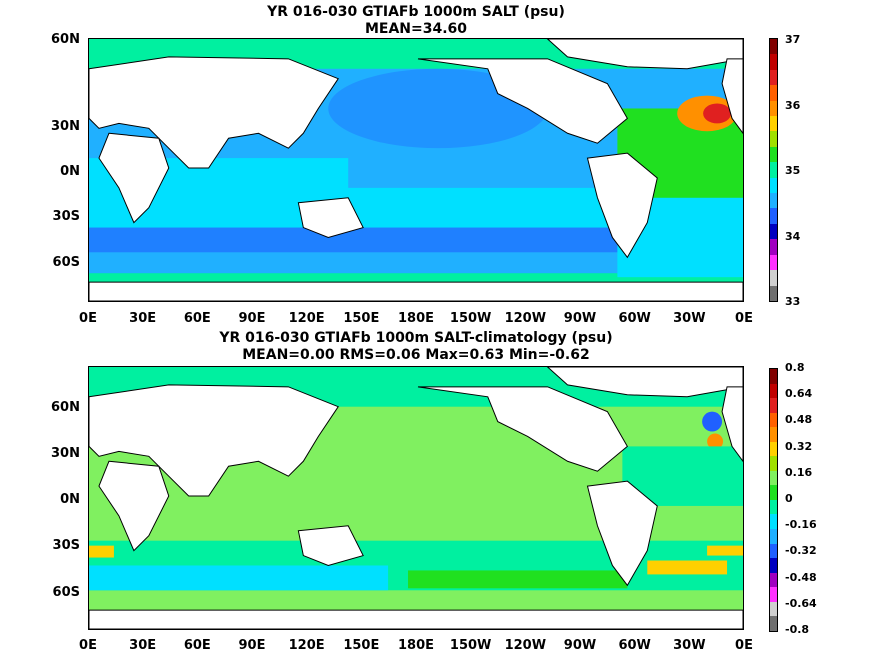 This screenshot has height=656, width=875. What do you see at coordinates (416, 29) in the screenshot?
I see `panel1-subtitle: MEAN=34.60` at bounding box center [416, 29].